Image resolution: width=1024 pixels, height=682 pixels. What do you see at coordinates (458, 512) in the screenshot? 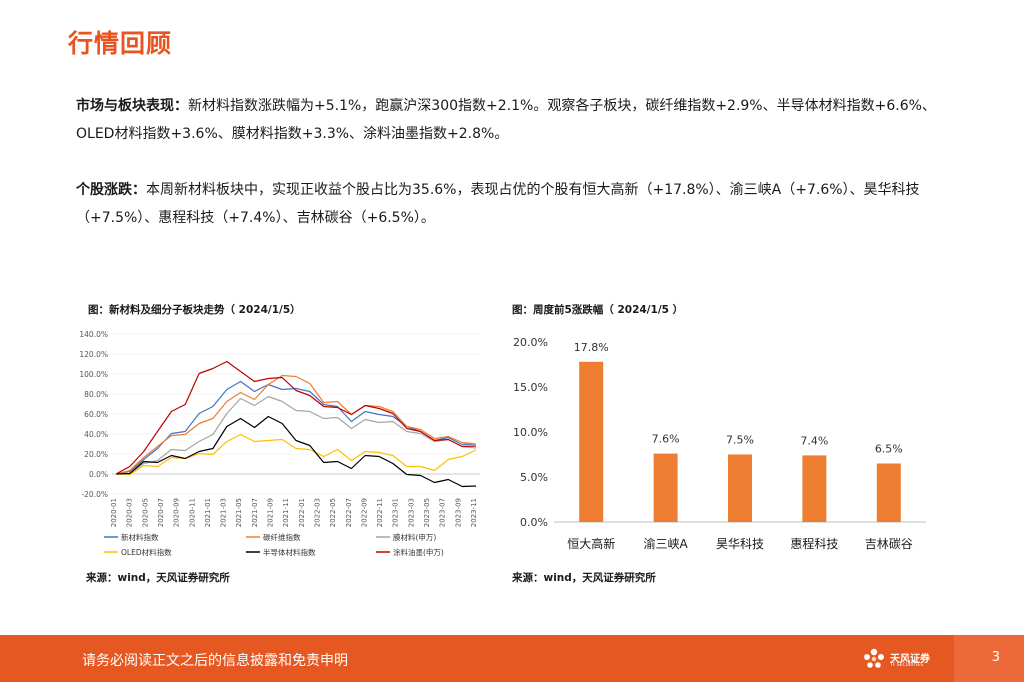
I see `x-tick-label: 2023-09` at bounding box center [458, 512].